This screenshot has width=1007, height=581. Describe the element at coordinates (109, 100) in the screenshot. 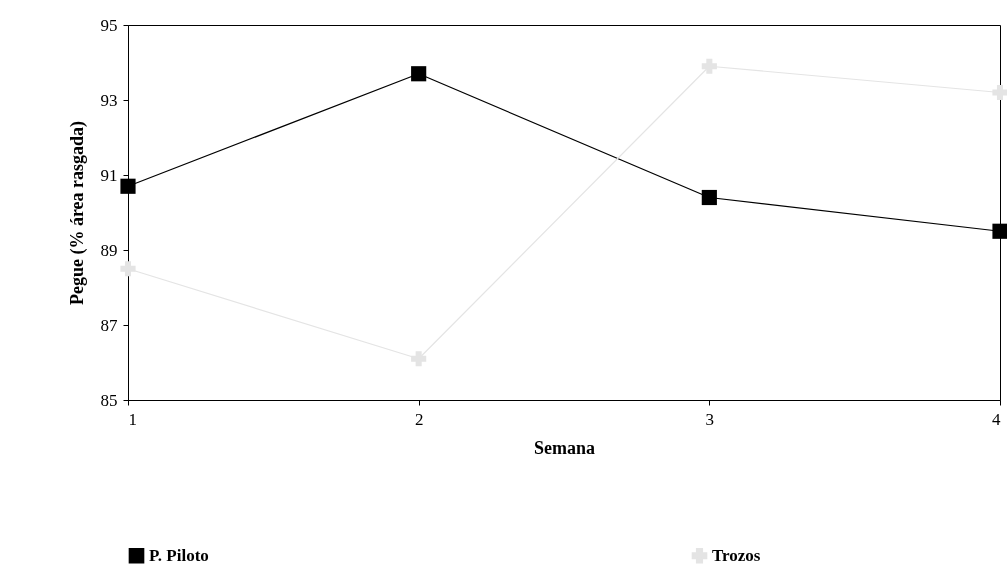

I see `y-tick-label: 93` at that location.